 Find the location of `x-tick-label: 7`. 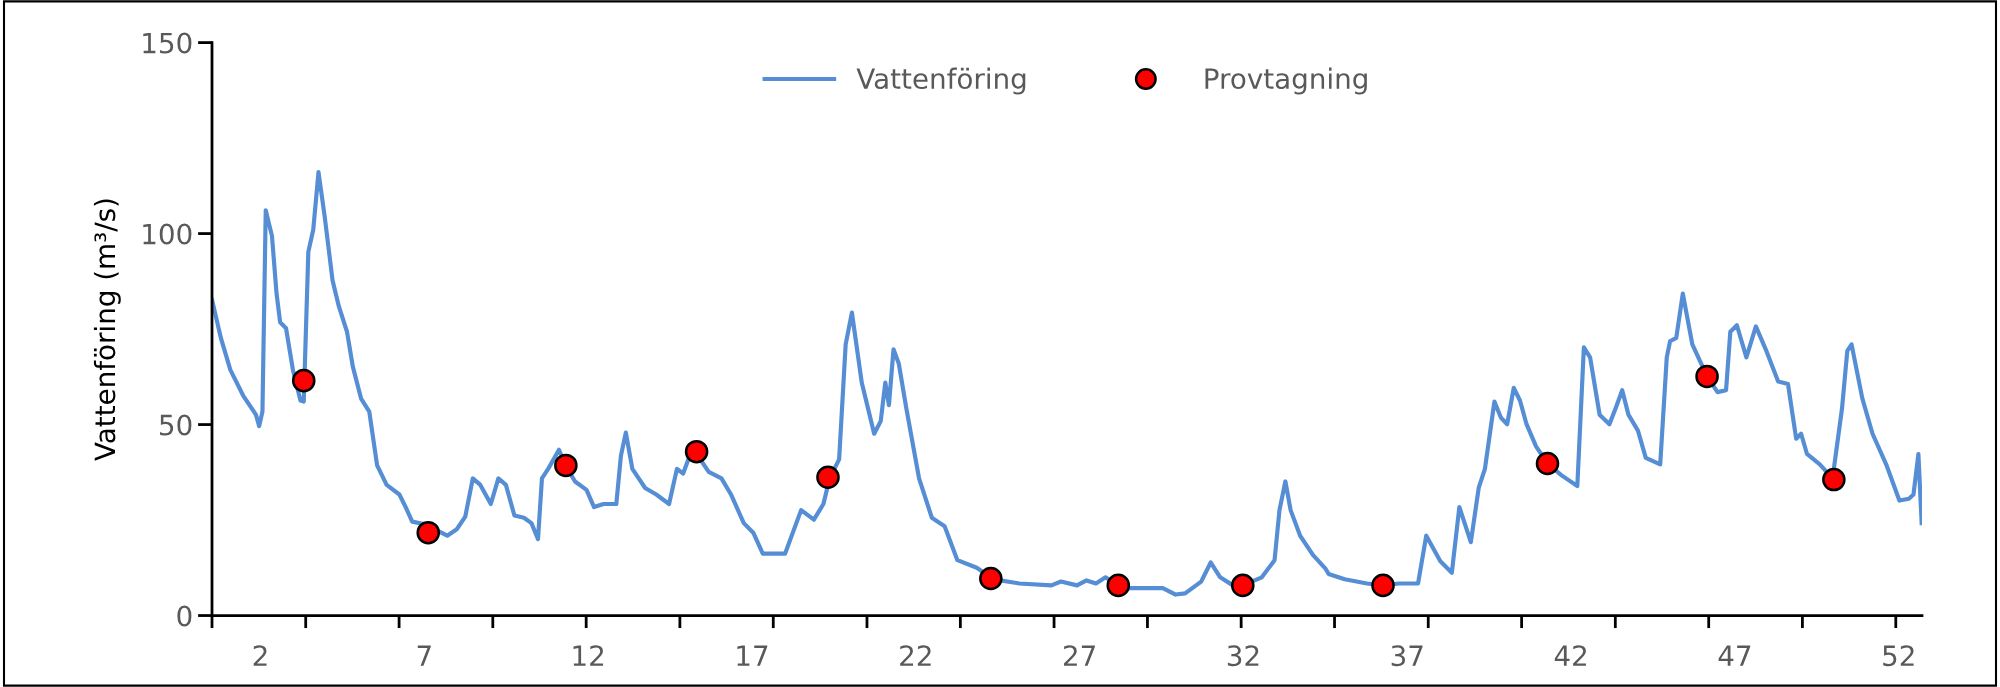

x-tick-label: 7 is located at coordinates (424, 655).